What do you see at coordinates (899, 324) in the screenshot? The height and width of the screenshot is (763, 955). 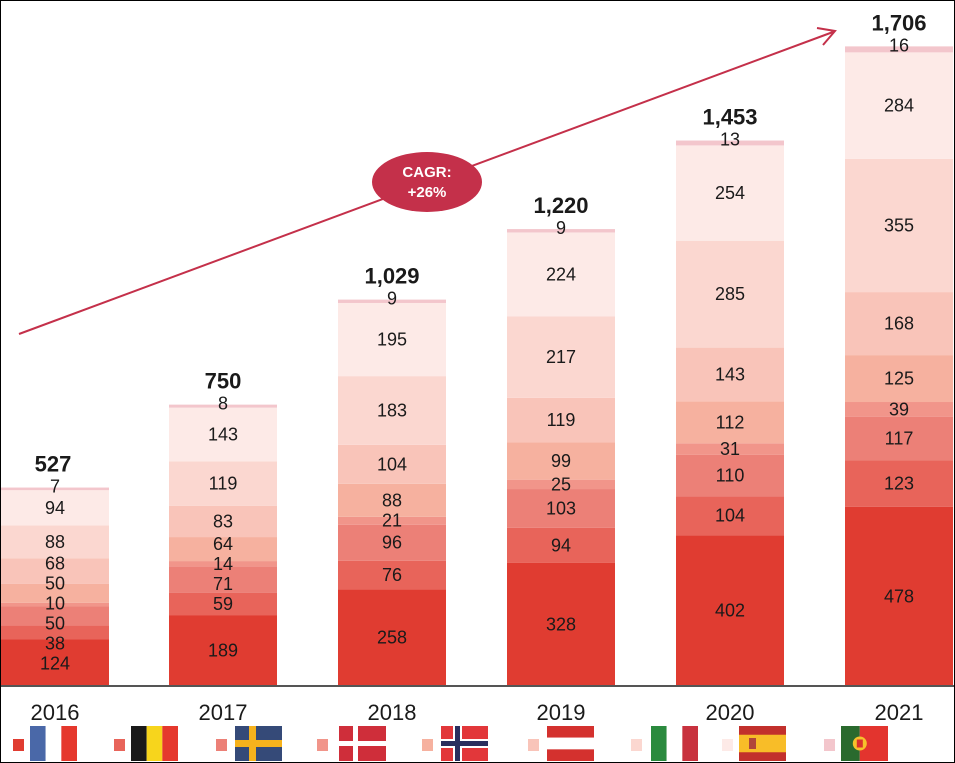 I see `data-label: 168` at bounding box center [899, 324].